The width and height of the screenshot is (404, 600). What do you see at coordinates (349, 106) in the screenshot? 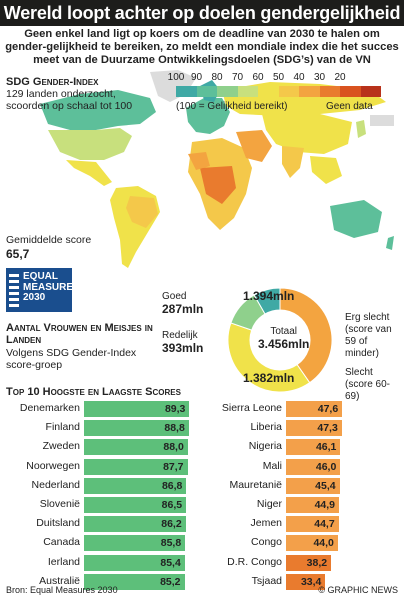
I see `nodata-label: Geen data` at bounding box center [349, 106].